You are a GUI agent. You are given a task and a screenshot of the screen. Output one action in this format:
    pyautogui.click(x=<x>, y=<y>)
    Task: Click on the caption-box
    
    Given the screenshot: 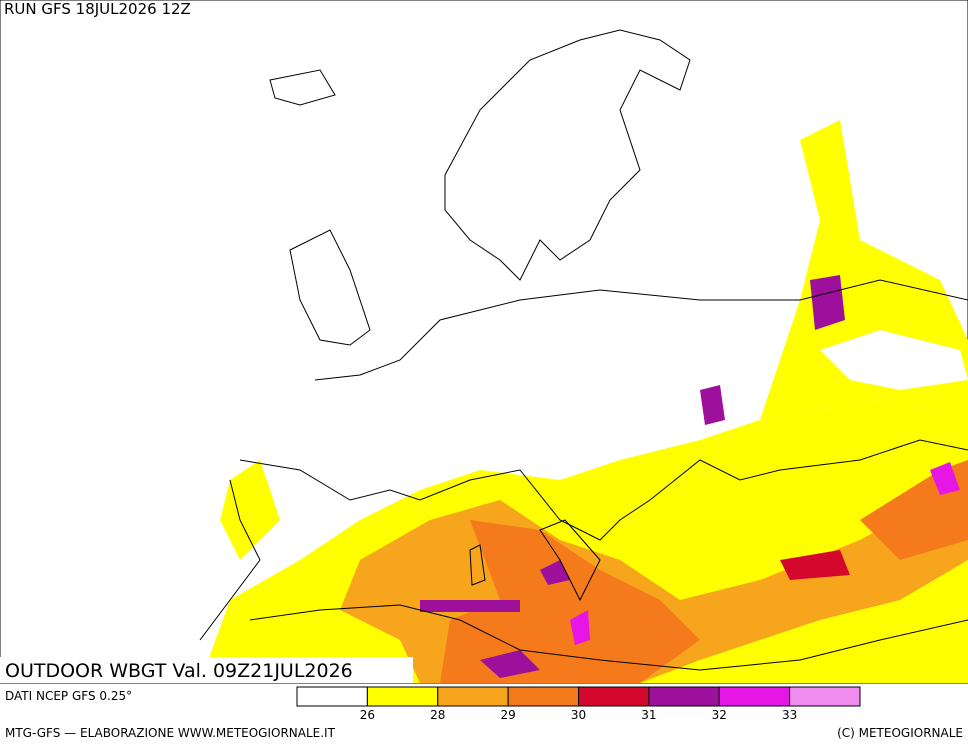 What is the action you would take?
    pyautogui.click(x=206, y=670)
    